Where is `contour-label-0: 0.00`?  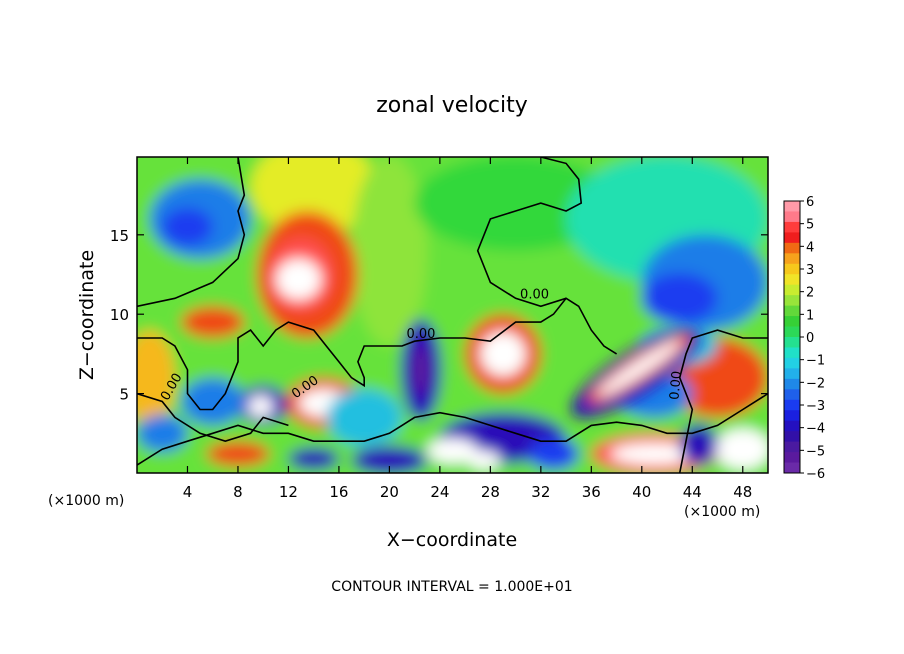
contour-label-0: 0.00 is located at coordinates (534, 294).